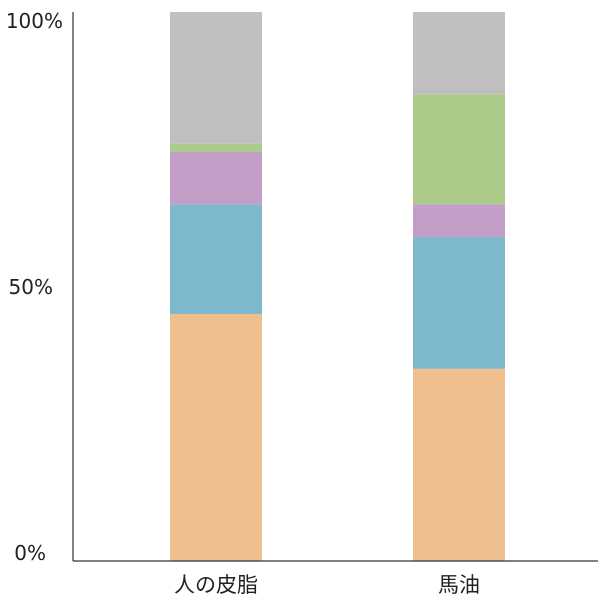 This screenshot has height=600, width=600. I want to click on y-tick-label-100: 100%, so click(34, 21).